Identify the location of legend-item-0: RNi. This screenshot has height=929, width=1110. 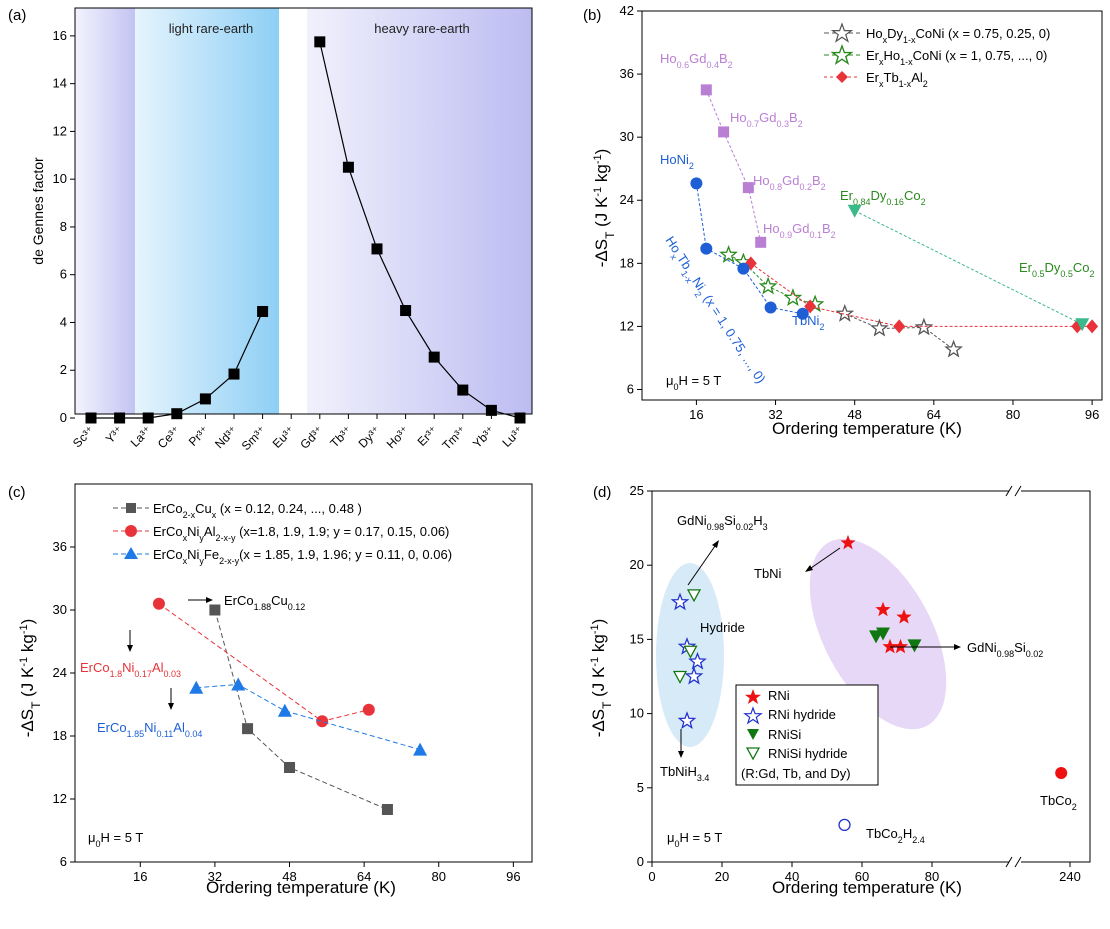
(779, 695).